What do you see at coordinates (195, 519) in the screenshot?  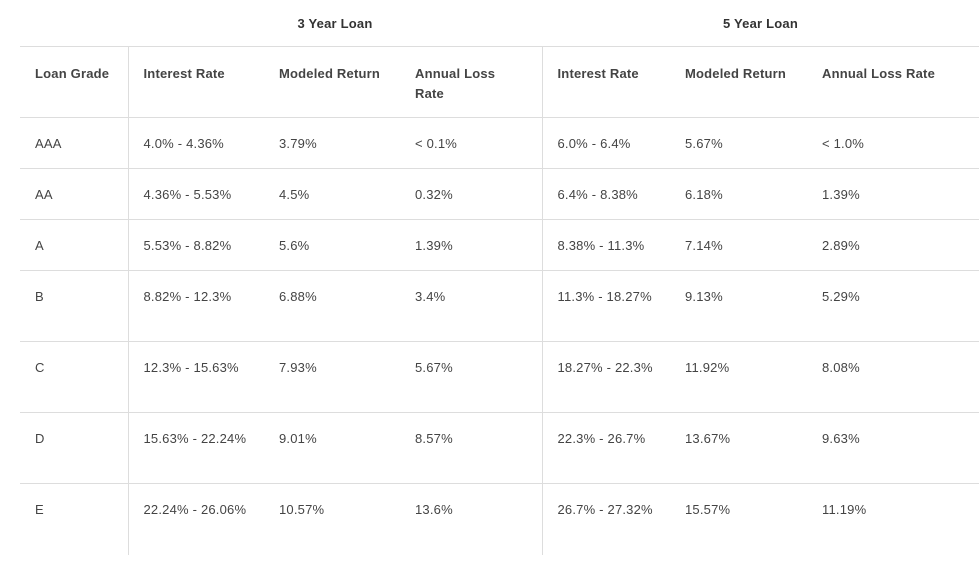 I see `cell-3yr-interest-rate: 22.24% - 26.06%` at bounding box center [195, 519].